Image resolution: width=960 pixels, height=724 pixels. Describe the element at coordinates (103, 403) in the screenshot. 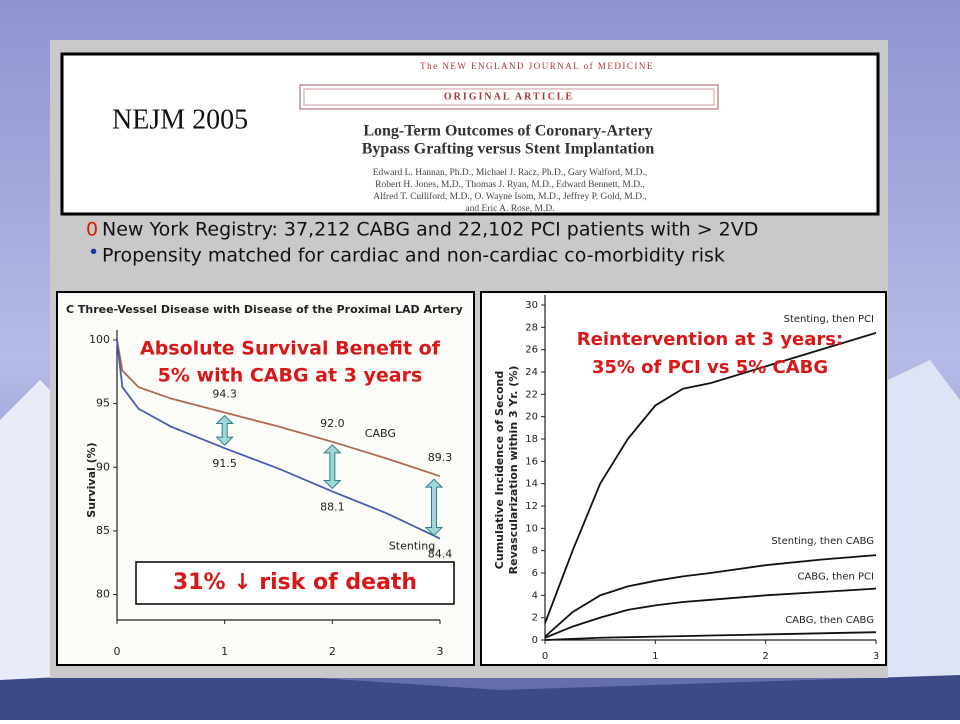

I see `y-tick-label: 95` at that location.